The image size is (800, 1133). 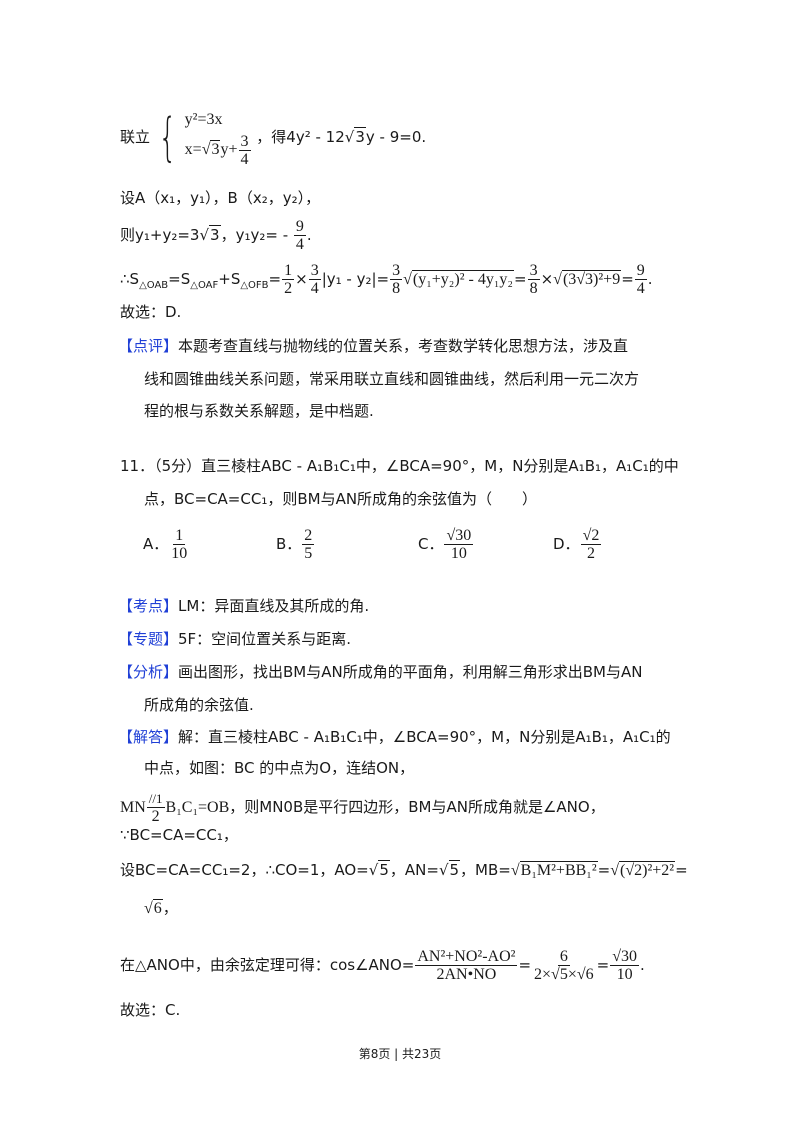 I want to click on simultaneous-equations: 联立 { y²=3x x=√3y+ 3 4 ，得4y² - 12√3y - 9=0., so click(x=273, y=137).